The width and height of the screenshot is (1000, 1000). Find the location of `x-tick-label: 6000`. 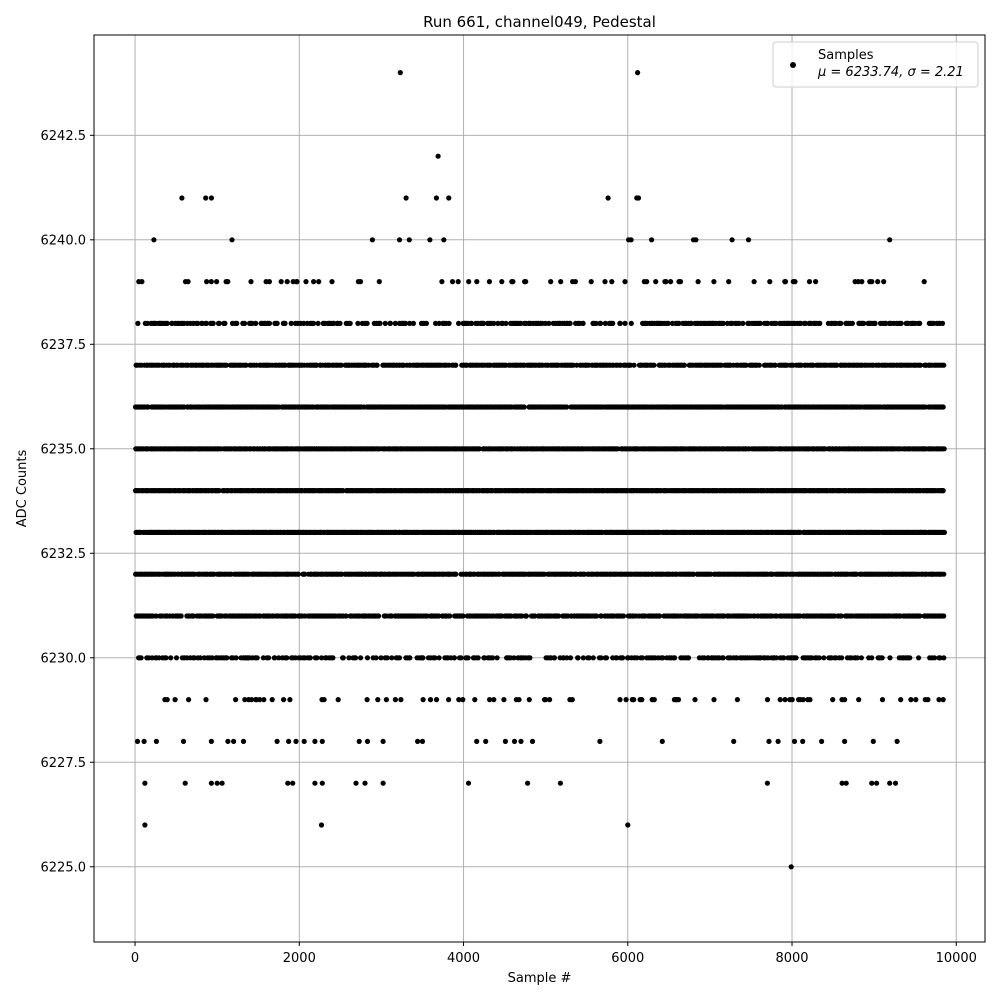

x-tick-label: 6000 is located at coordinates (627, 958).